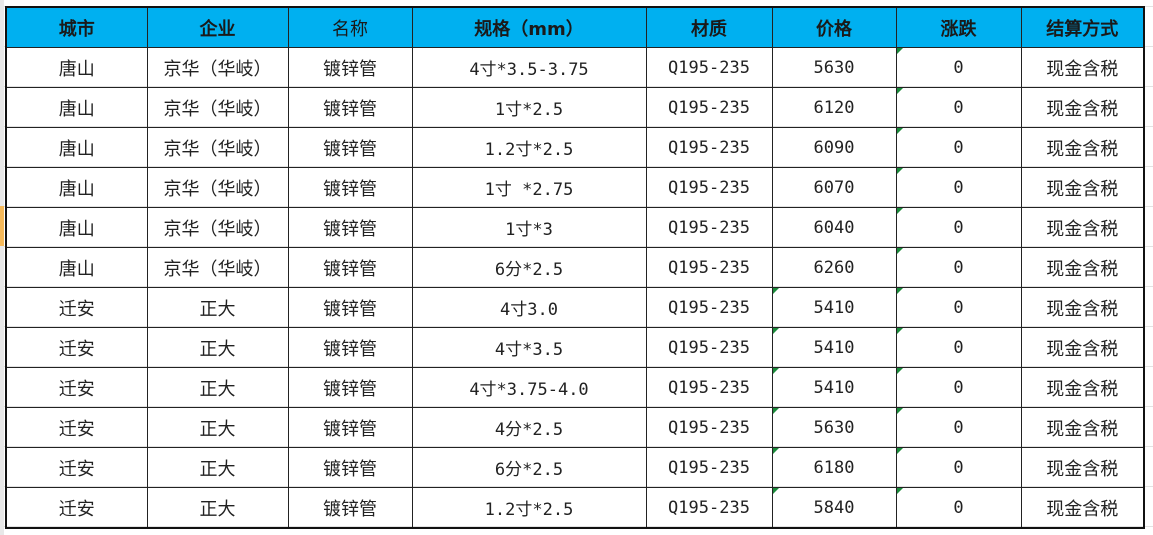  I want to click on cell-spec: 4寸*3.75-4.0, so click(529, 387).